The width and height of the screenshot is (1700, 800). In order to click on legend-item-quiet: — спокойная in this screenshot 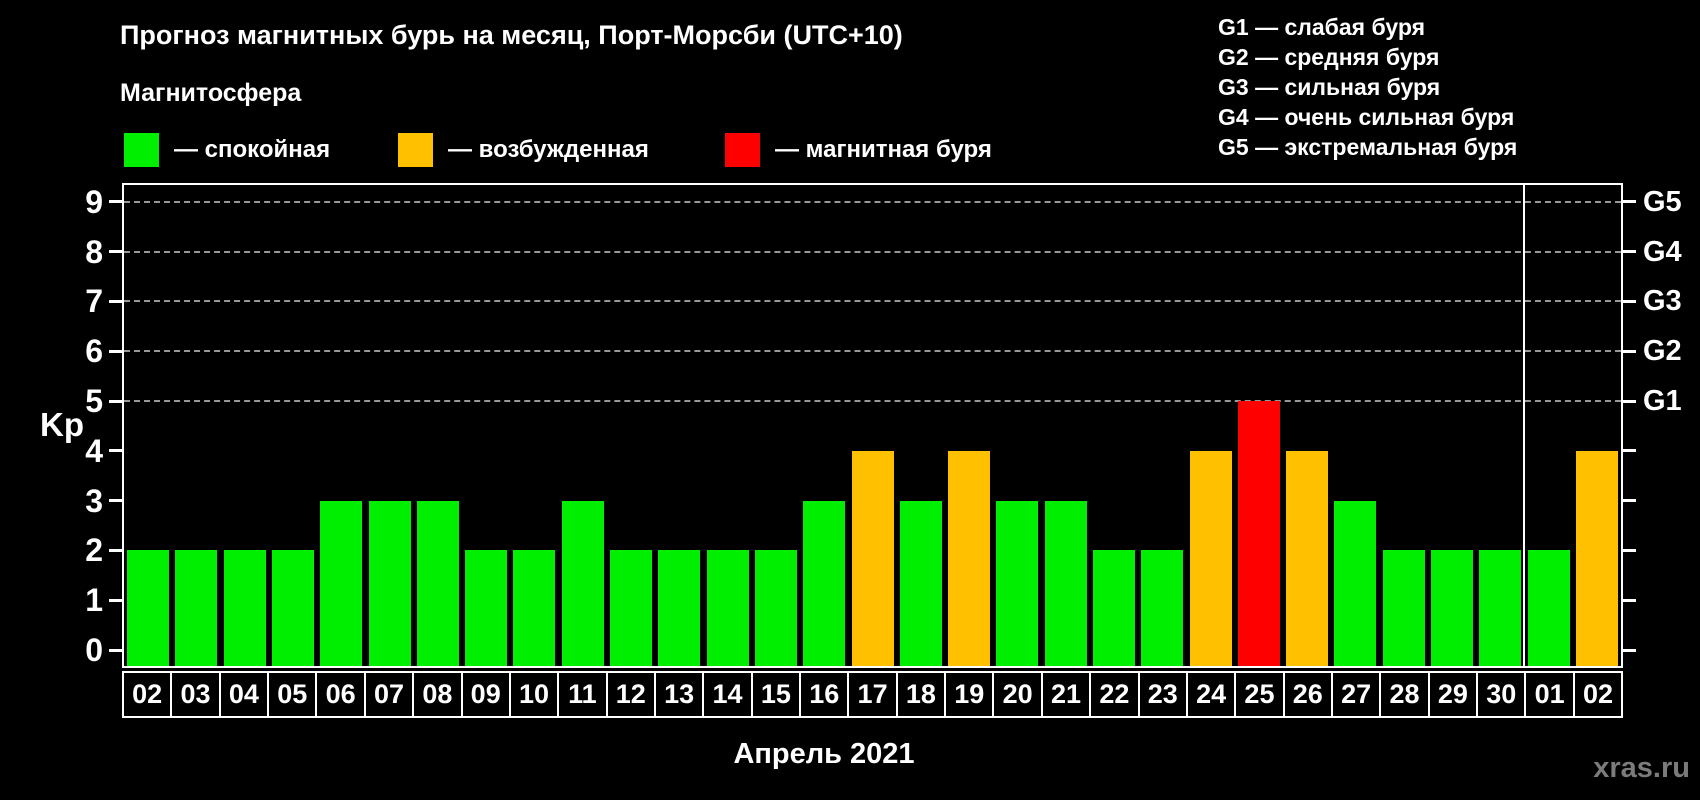, I will do `click(227, 150)`.